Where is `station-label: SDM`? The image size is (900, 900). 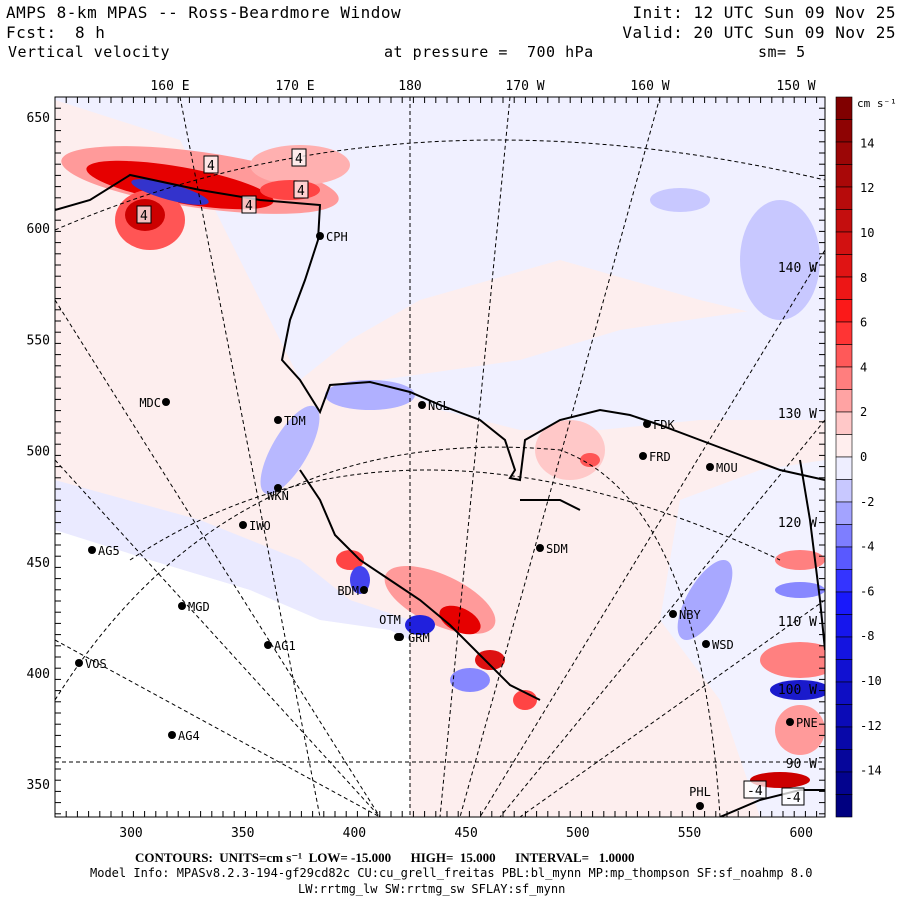
station-label: SDM is located at coordinates (557, 549).